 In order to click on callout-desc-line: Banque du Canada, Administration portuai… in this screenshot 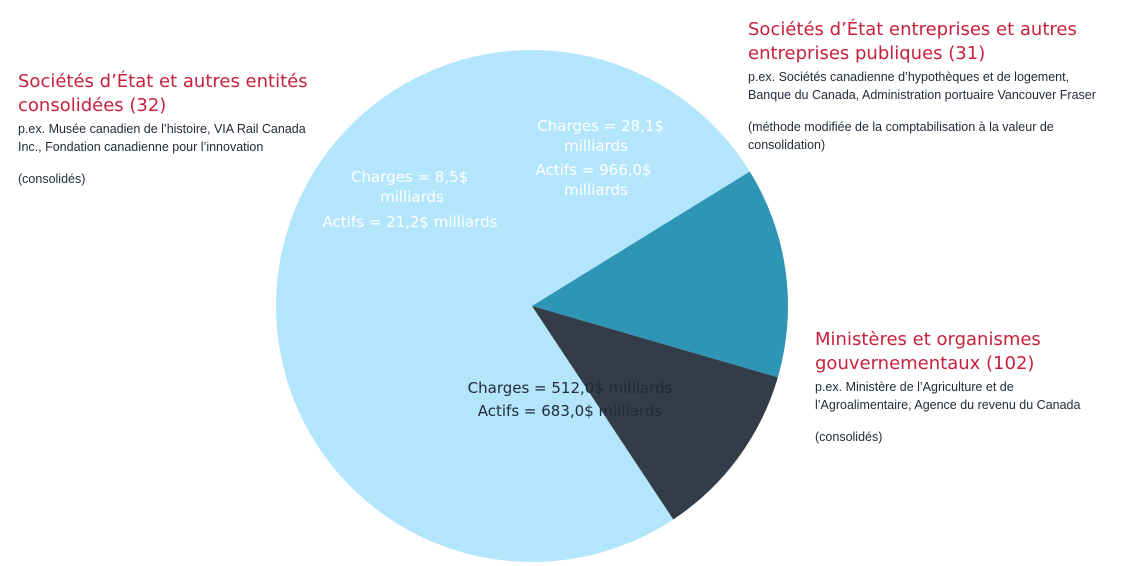, I will do `click(922, 95)`.